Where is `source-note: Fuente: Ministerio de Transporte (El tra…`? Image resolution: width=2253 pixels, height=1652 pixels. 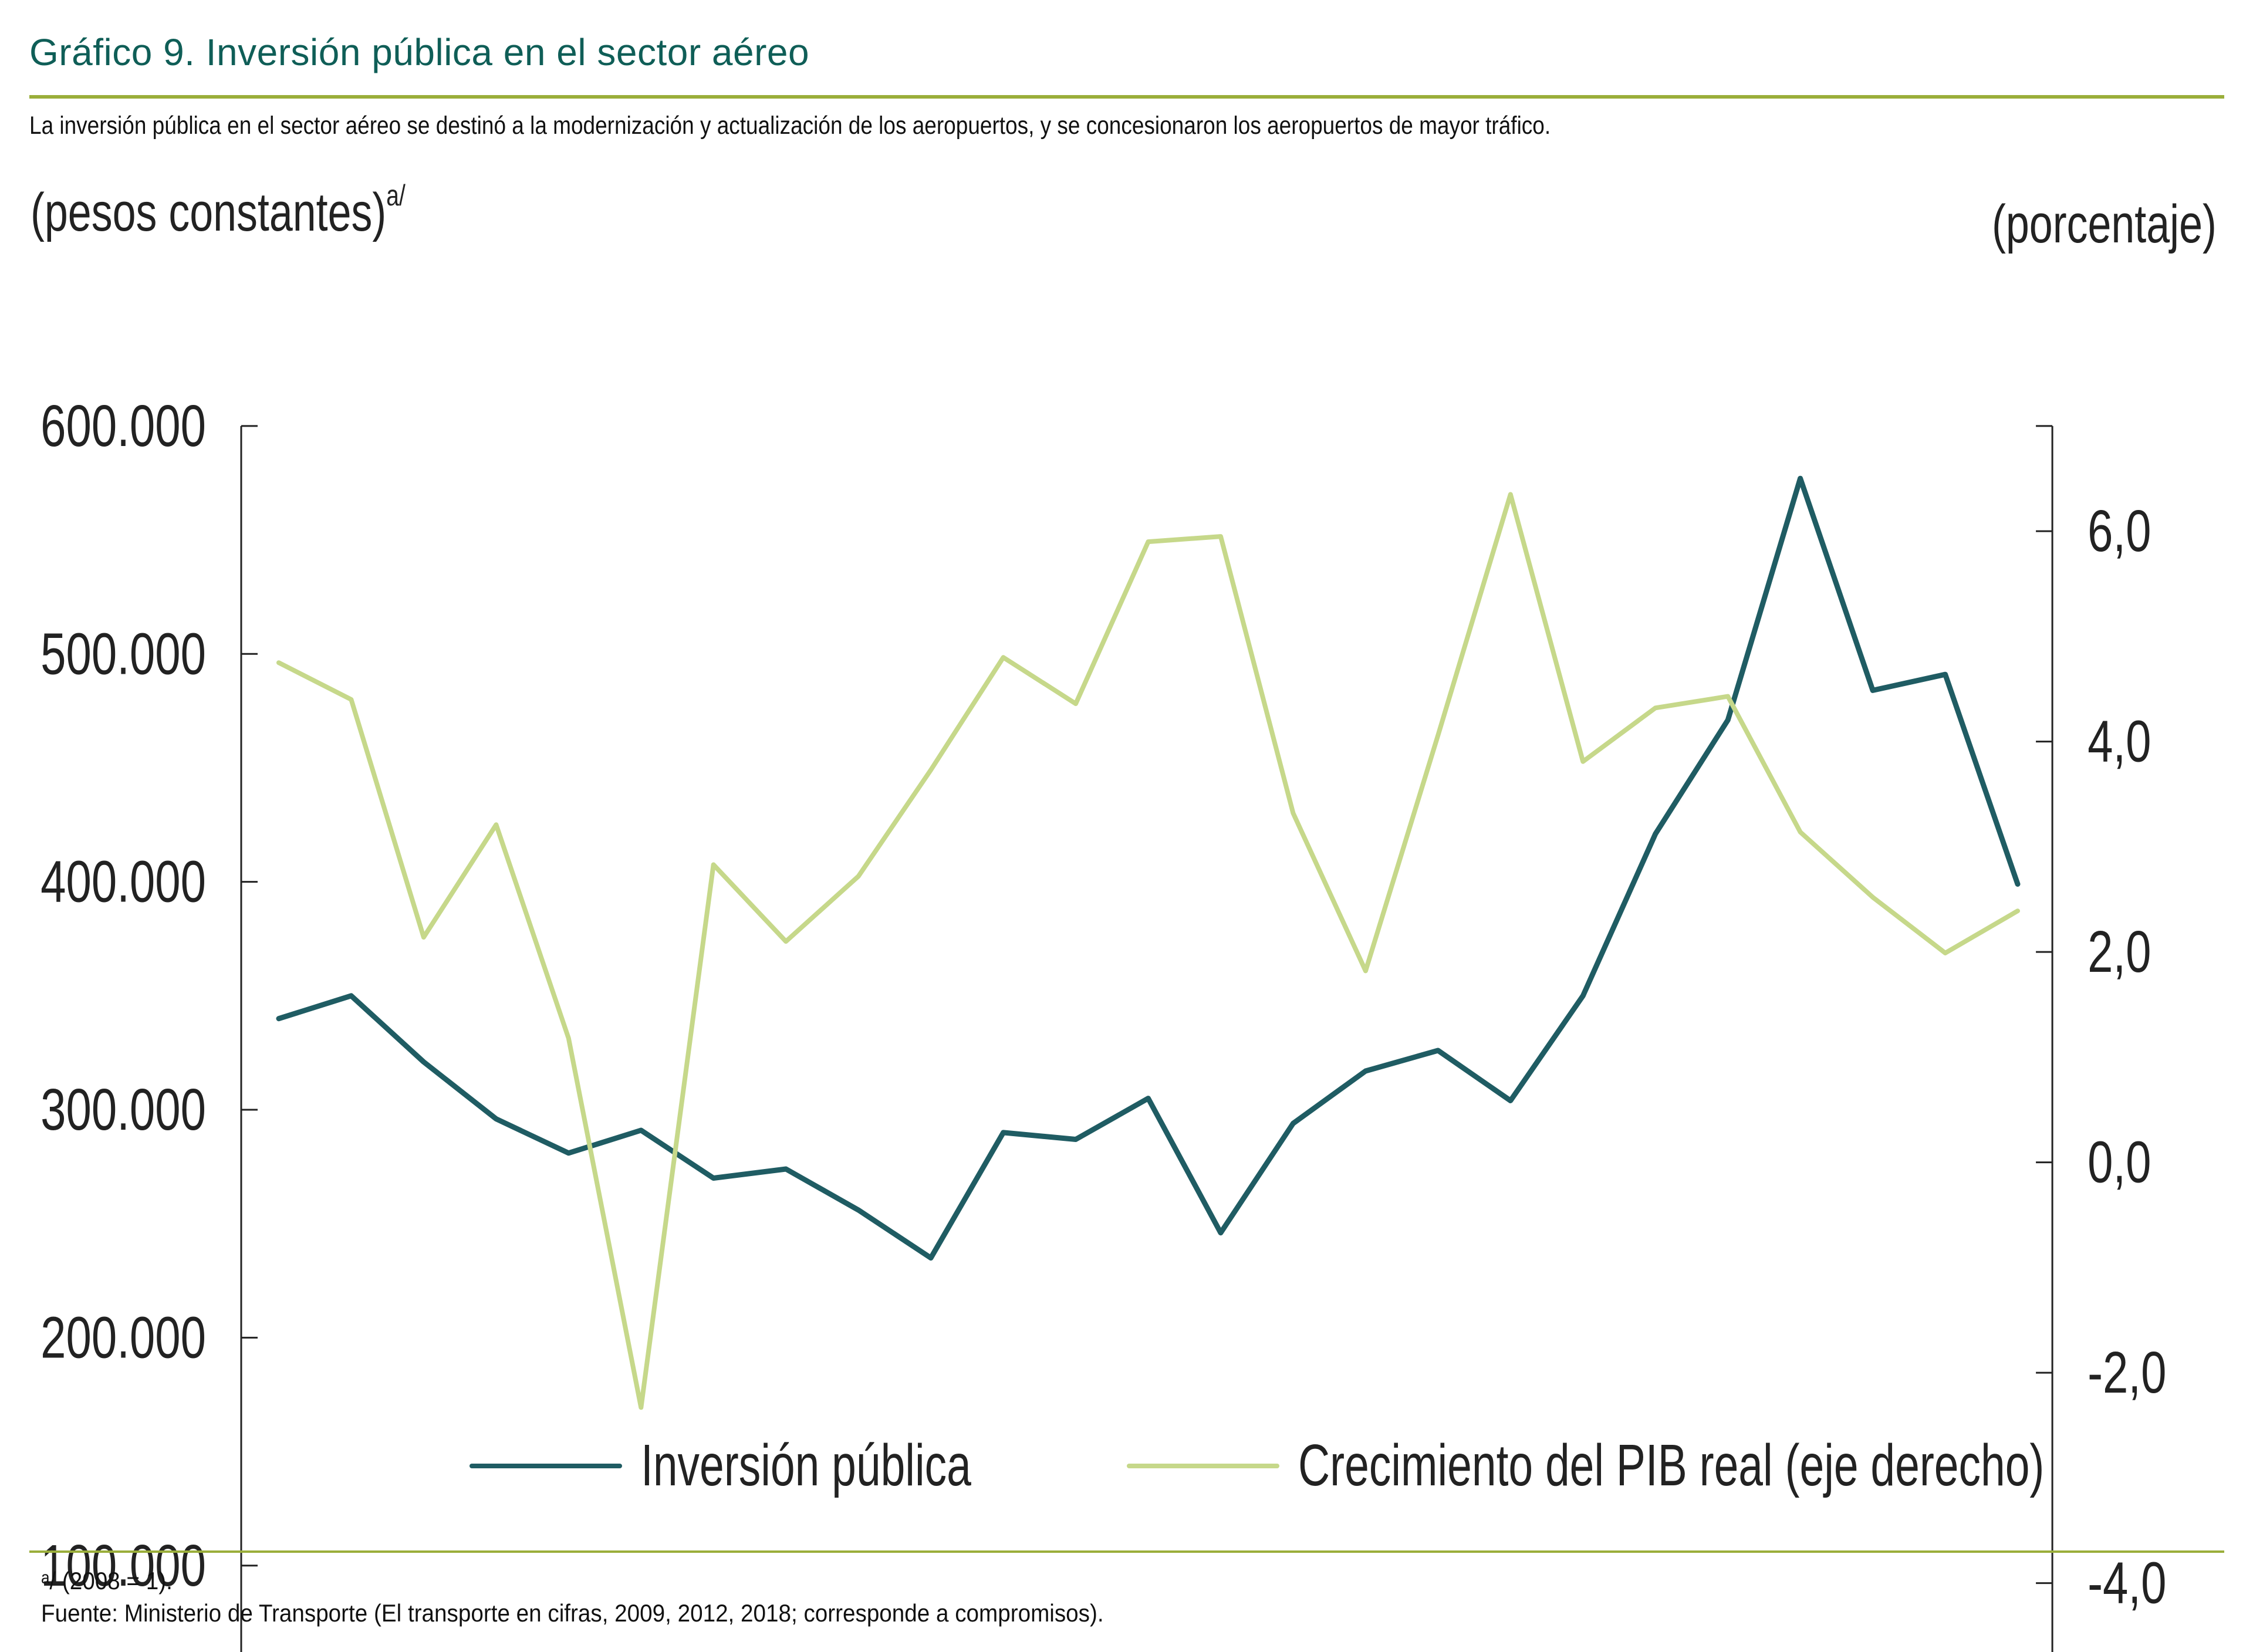 source-note: Fuente: Ministerio de Transporte (El tra… is located at coordinates (572, 1613).